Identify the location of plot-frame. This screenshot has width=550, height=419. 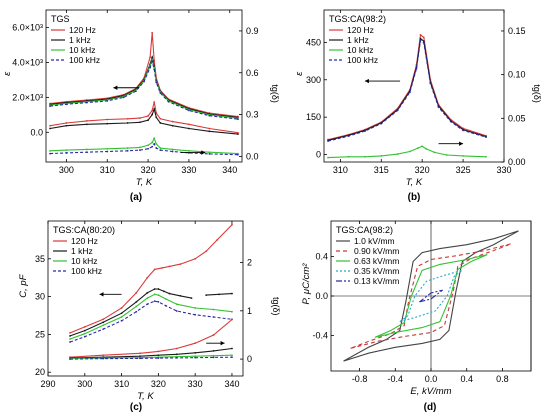
(145, 298).